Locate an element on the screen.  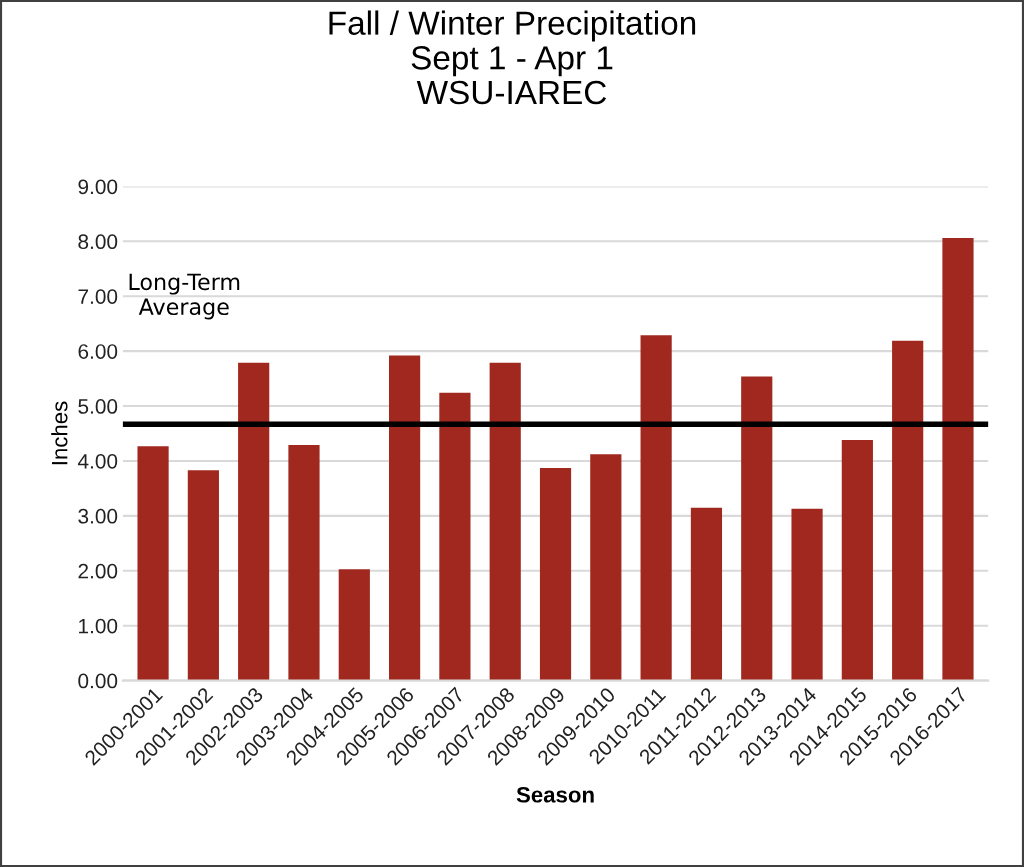
y-tick-label: 1.00 is located at coordinates (98, 626).